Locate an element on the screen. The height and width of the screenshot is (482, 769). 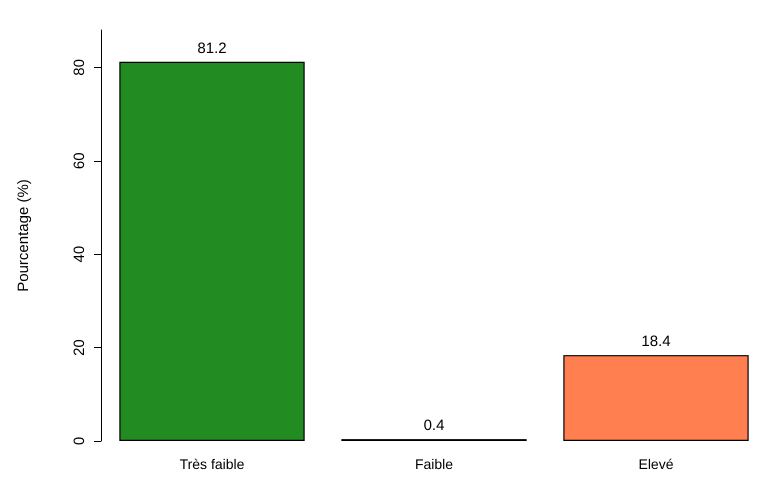
x-tick-label: Faible is located at coordinates (434, 464).